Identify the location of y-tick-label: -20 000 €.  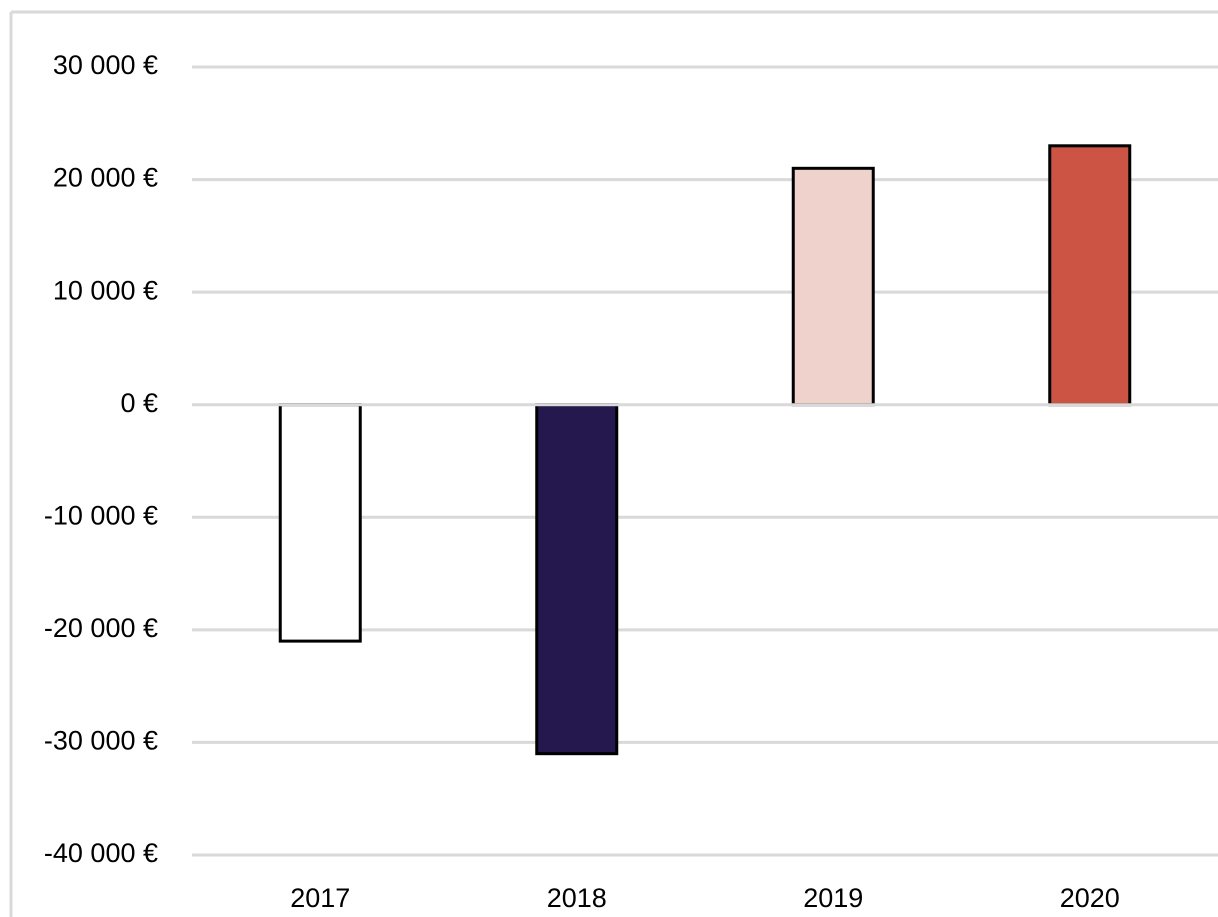
(101, 628).